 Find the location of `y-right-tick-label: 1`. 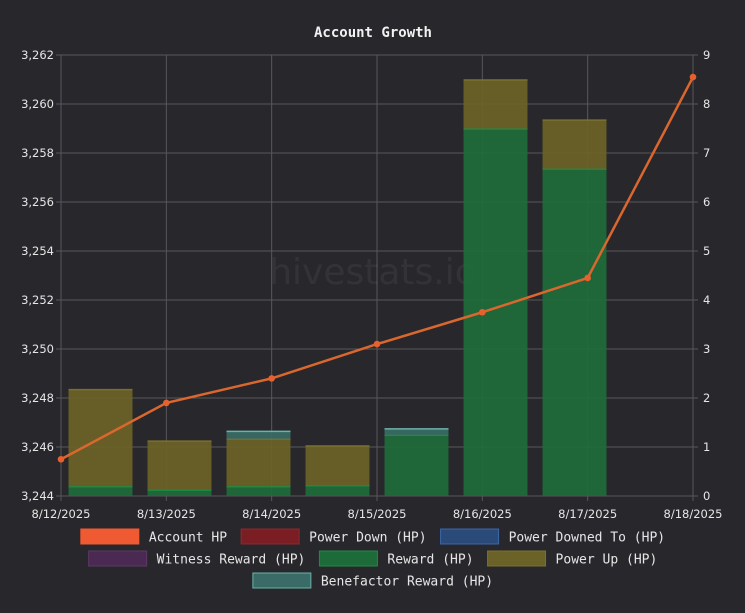

y-right-tick-label: 1 is located at coordinates (706, 447).